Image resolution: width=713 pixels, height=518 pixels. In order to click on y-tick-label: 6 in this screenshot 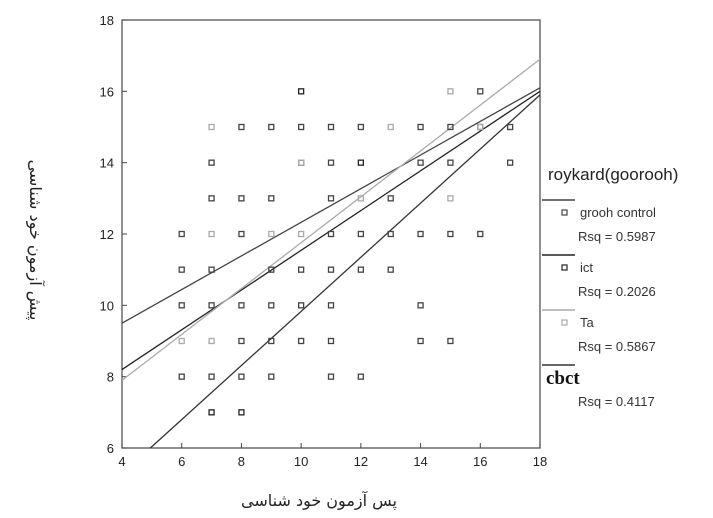, I will do `click(110, 448)`.